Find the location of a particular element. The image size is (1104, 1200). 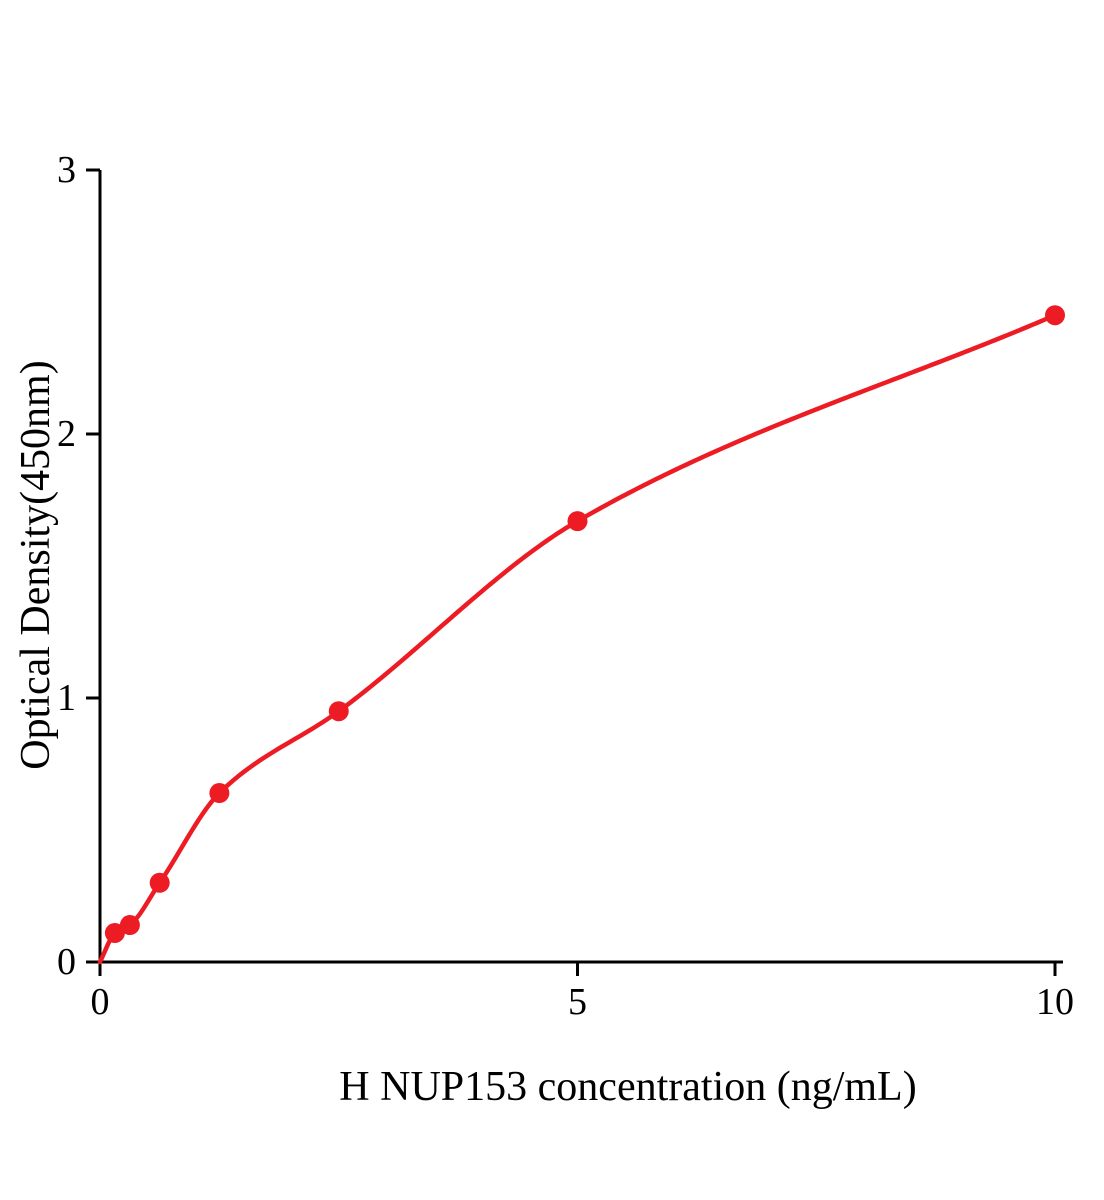

y-tick-label: 2 is located at coordinates (66, 434).